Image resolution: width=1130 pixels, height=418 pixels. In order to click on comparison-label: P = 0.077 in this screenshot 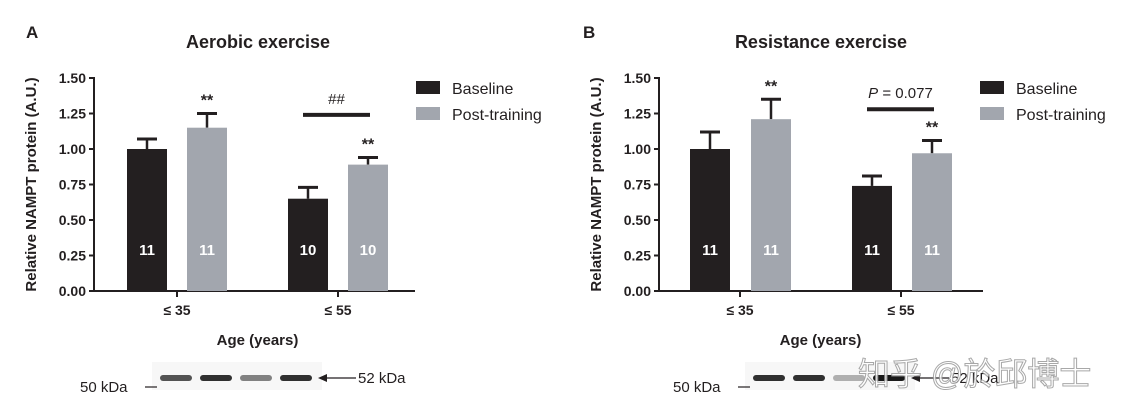, I will do `click(900, 93)`.